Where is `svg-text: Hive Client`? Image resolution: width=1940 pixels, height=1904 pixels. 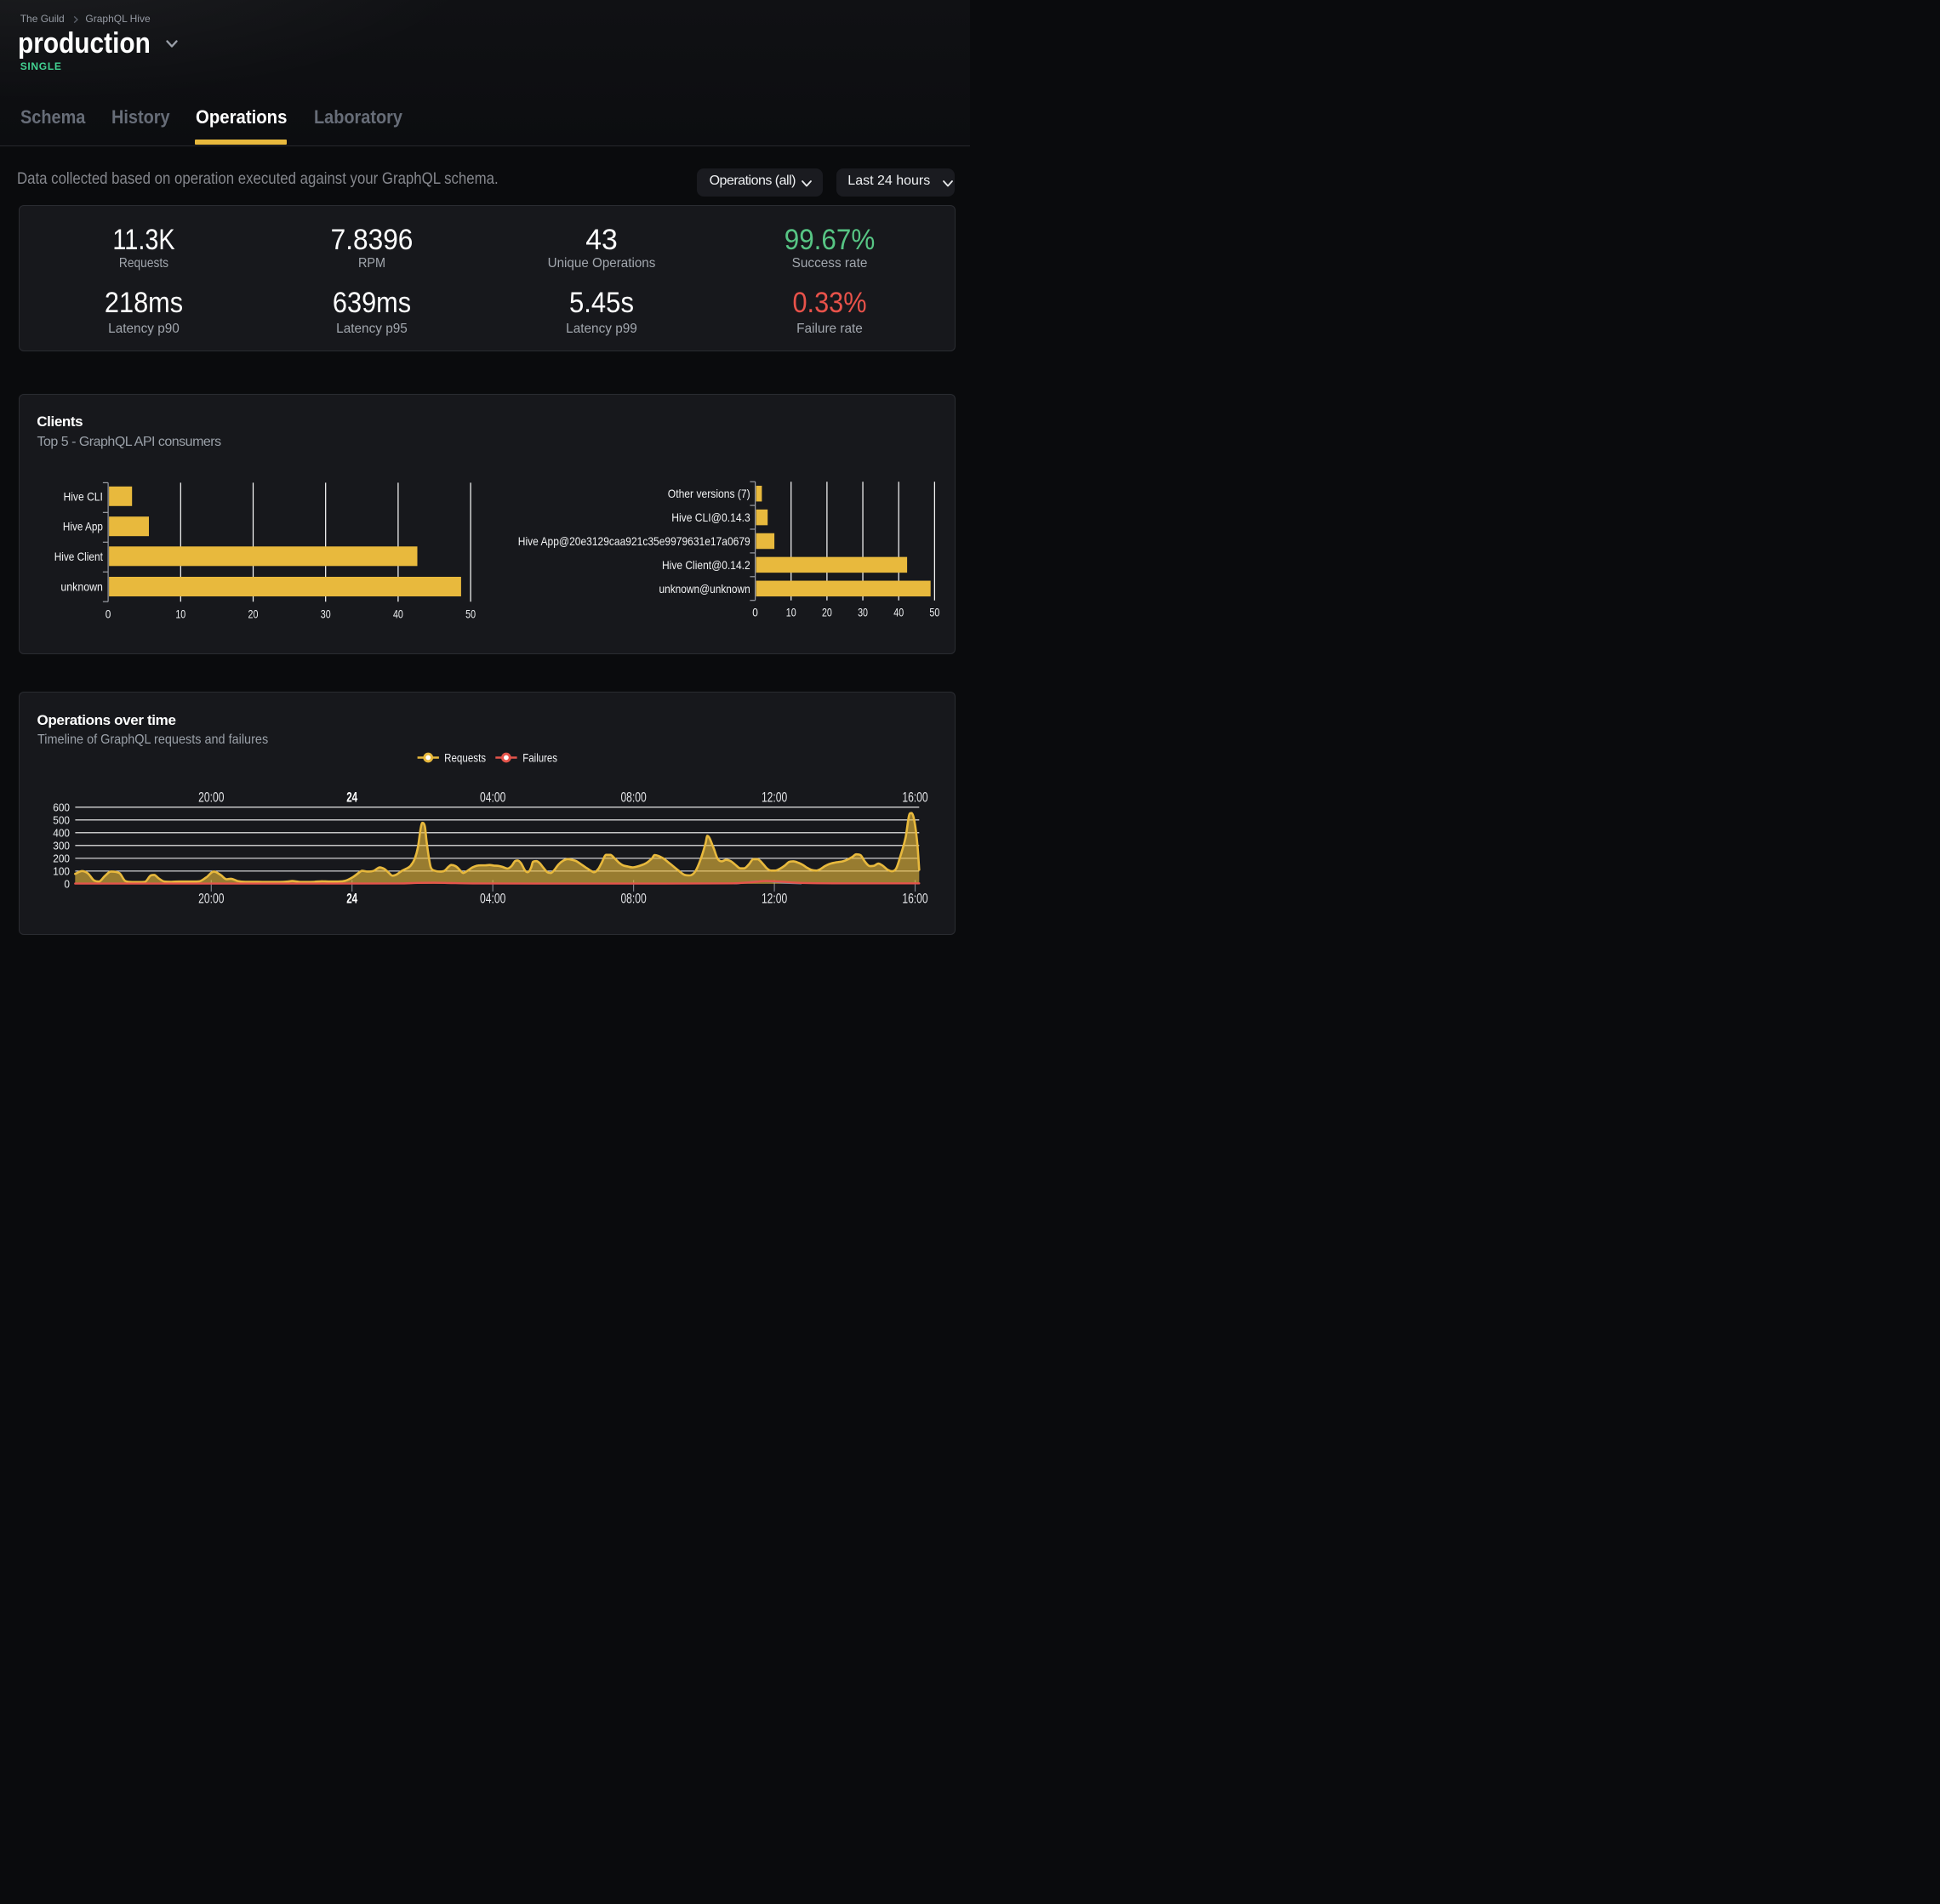 svg-text: Hive Client is located at coordinates (78, 557).